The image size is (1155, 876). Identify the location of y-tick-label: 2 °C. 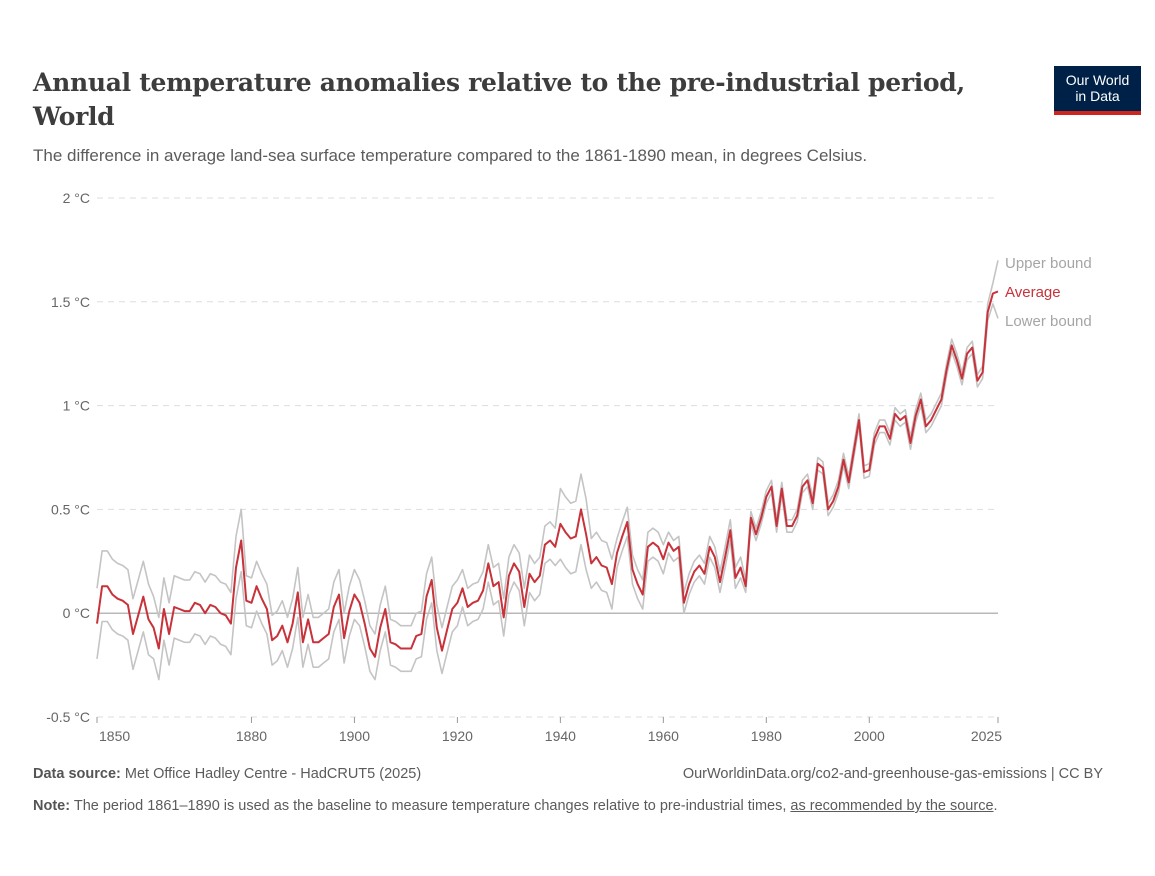
(76, 198).